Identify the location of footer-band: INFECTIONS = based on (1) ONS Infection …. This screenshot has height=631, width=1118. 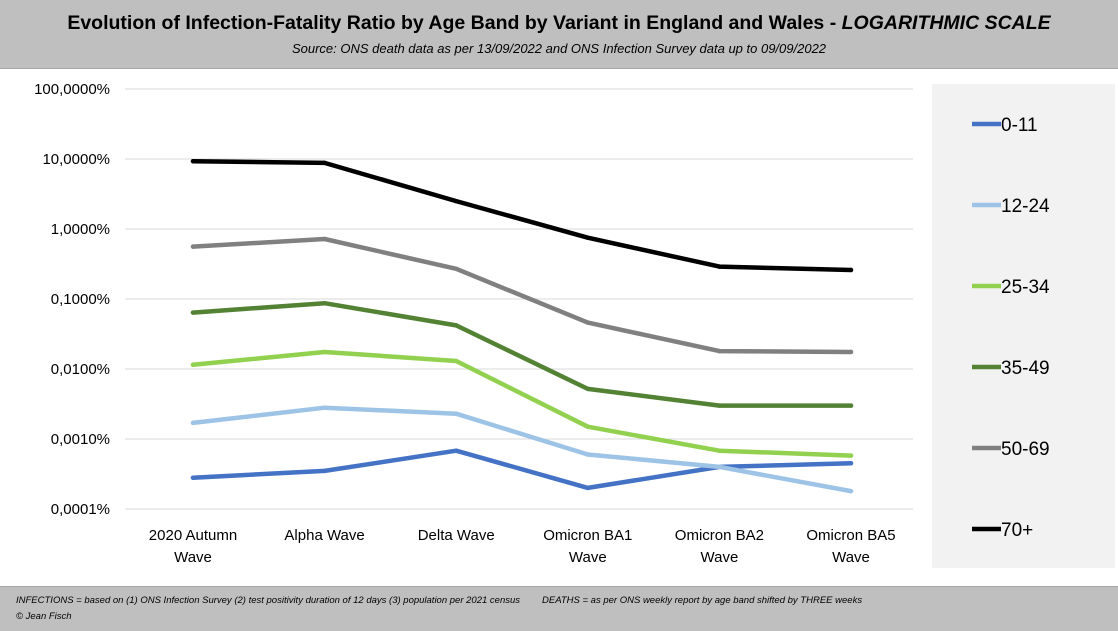
(559, 608).